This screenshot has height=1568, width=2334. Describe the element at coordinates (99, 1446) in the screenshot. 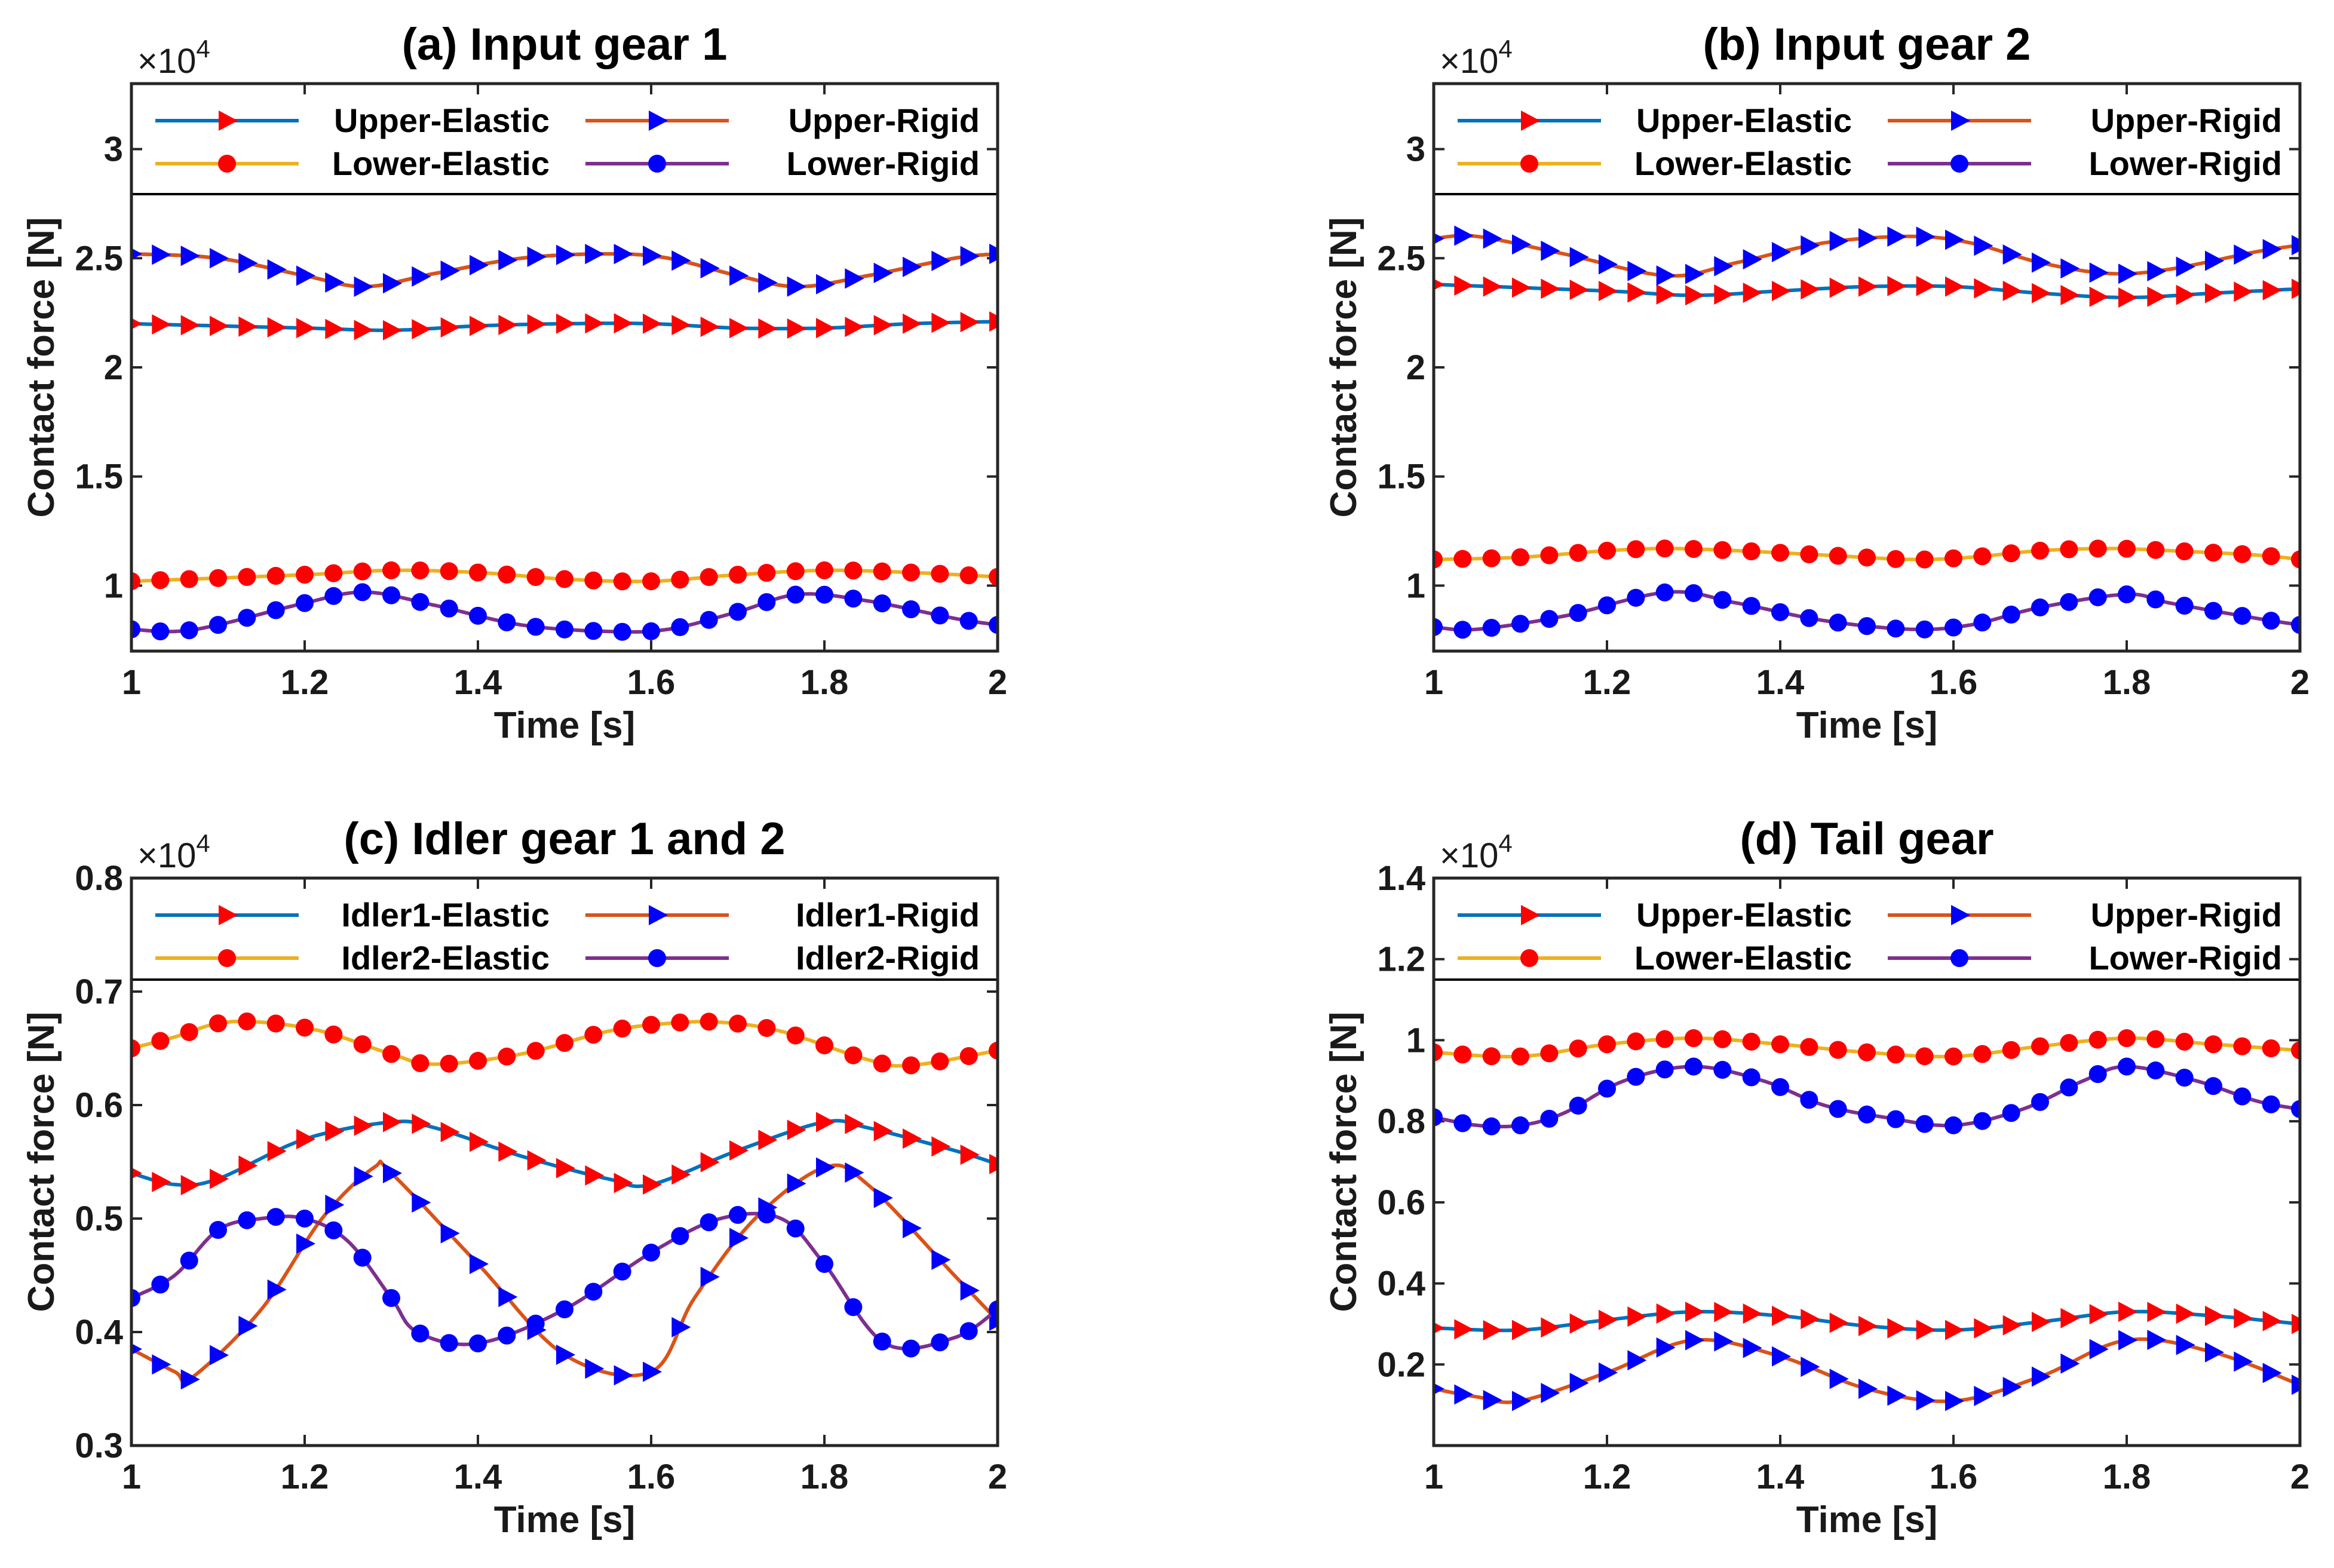

I see `y-tick-label: 0.3` at that location.